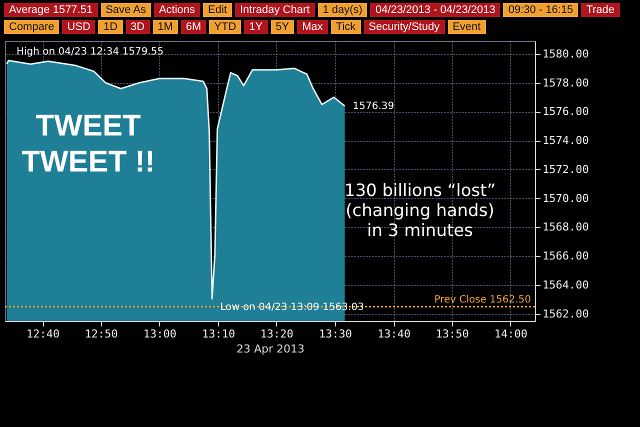 The width and height of the screenshot is (640, 427). I want to click on text: Tick, so click(345, 27).